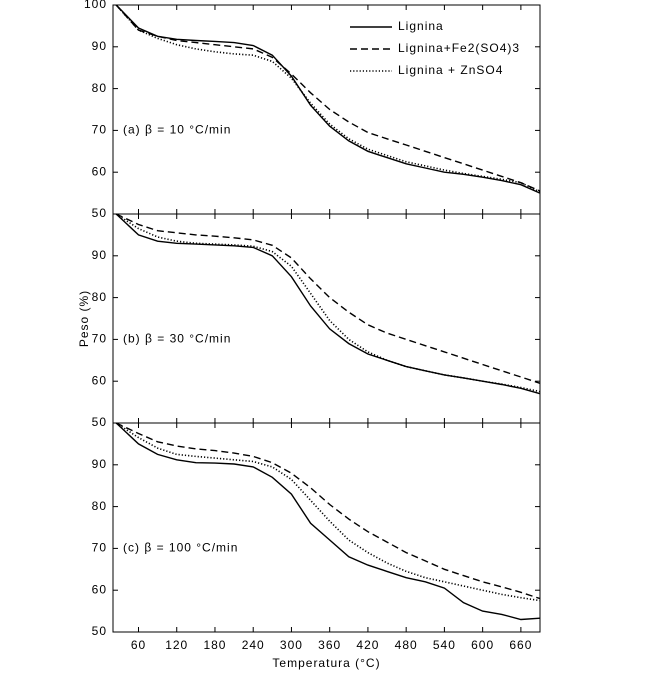 Image resolution: width=650 pixels, height=681 pixels. I want to click on legend-label: Lignina + ZnSO4, so click(450, 70).